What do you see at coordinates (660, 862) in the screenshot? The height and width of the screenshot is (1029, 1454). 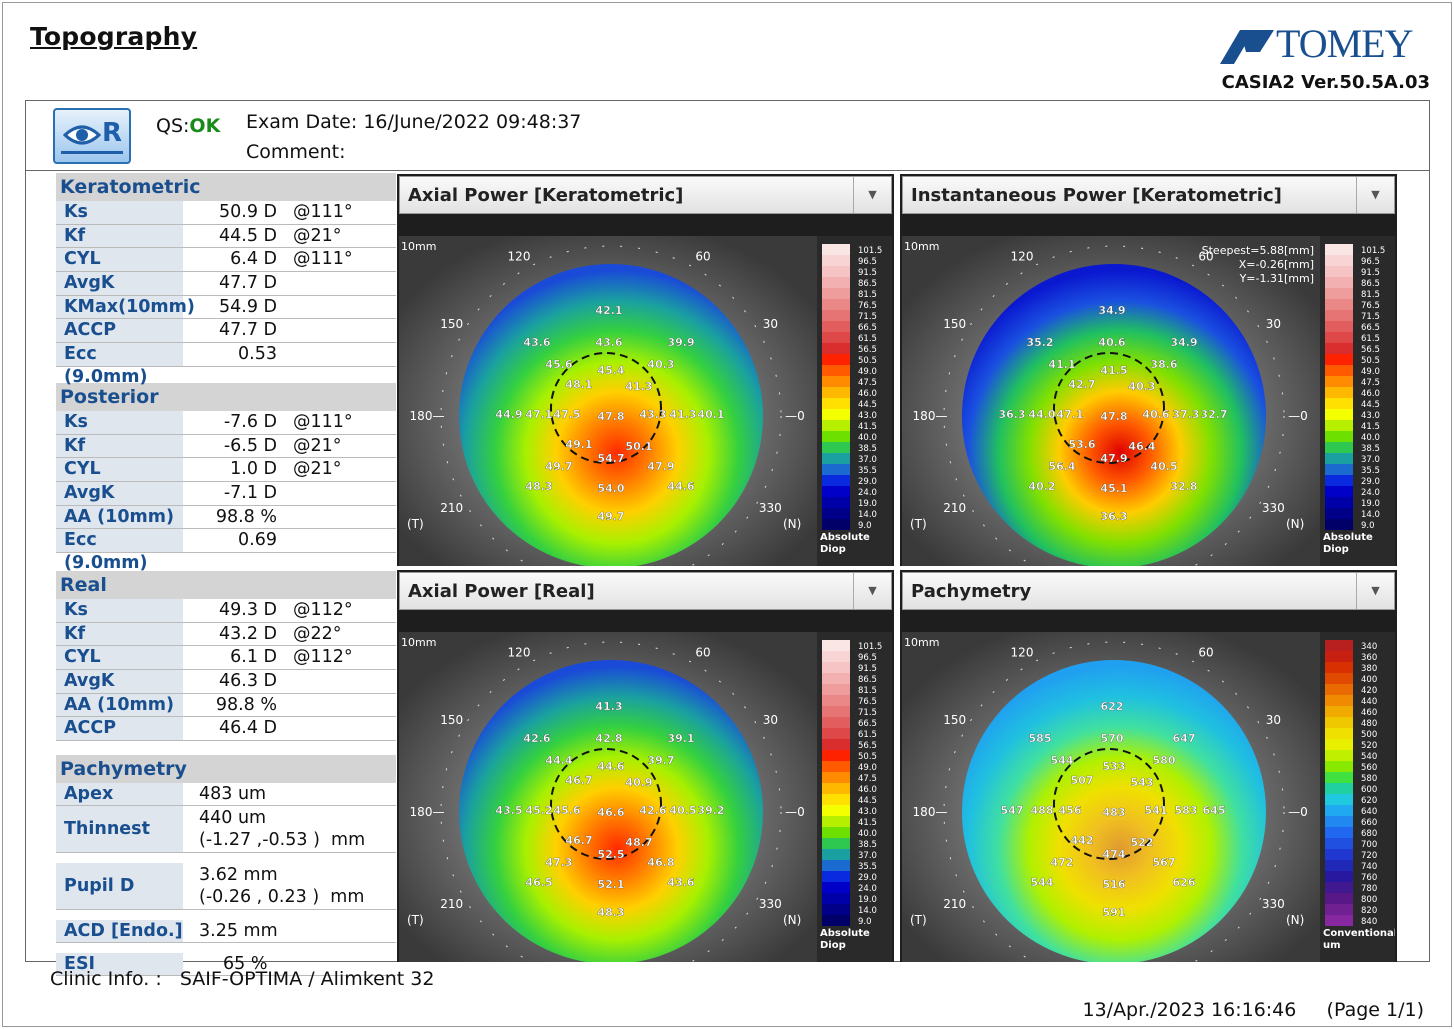 I see `map-value: 46.8` at bounding box center [660, 862].